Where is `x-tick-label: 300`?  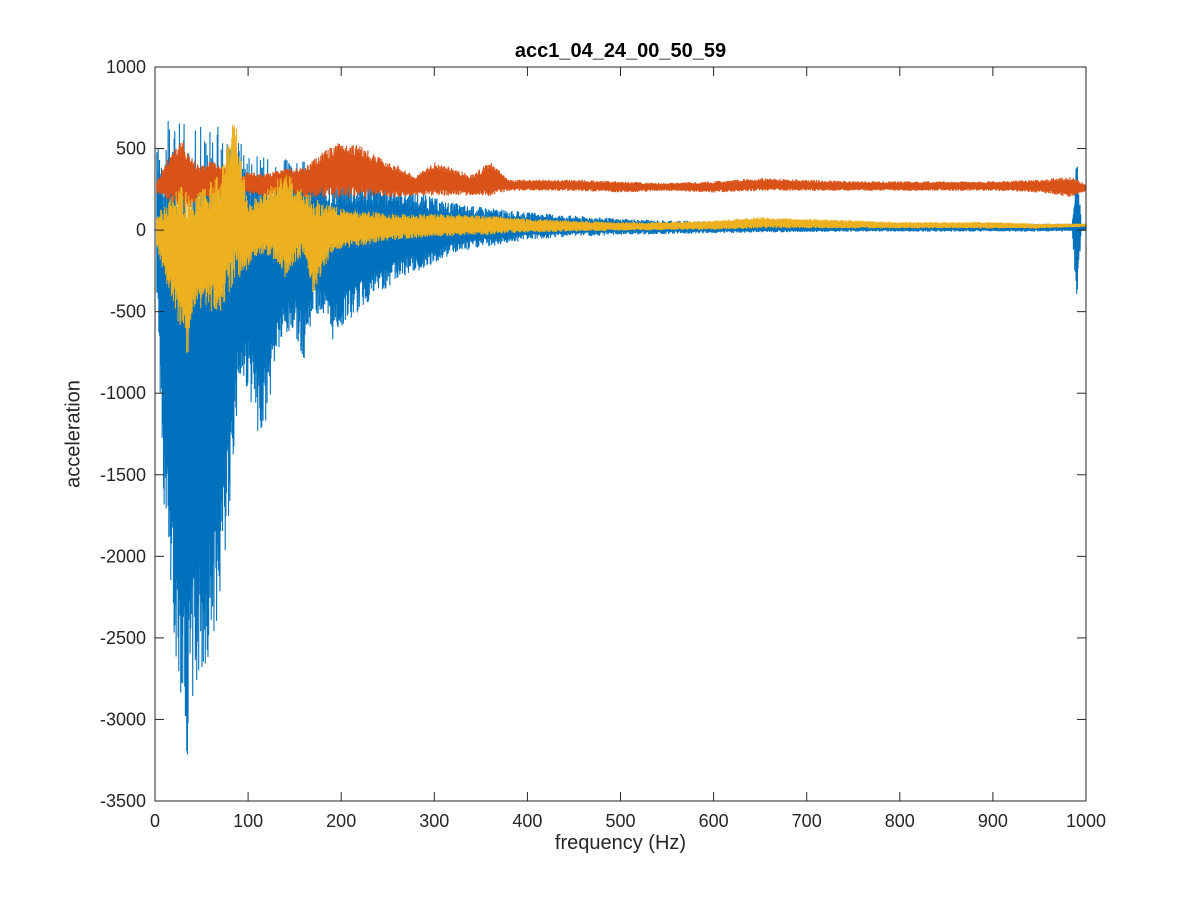 x-tick-label: 300 is located at coordinates (434, 821).